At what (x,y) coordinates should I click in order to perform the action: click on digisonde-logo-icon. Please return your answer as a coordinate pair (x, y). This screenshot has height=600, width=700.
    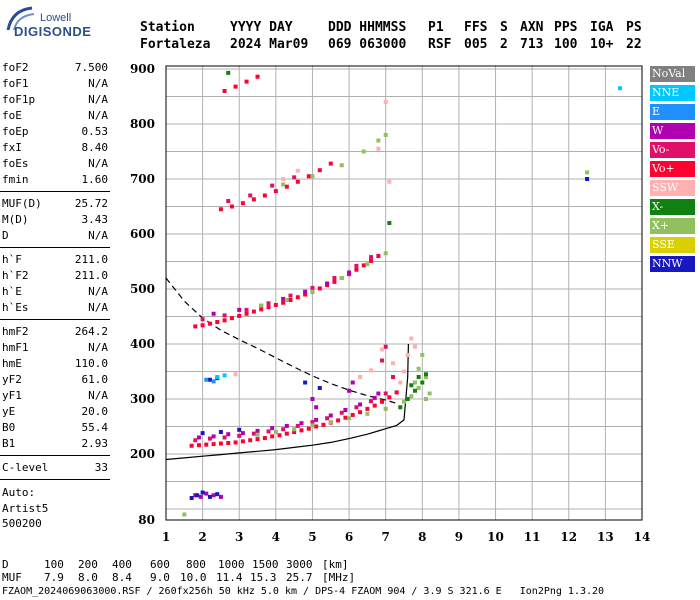
    Looking at the image, I should click on (20, 18).